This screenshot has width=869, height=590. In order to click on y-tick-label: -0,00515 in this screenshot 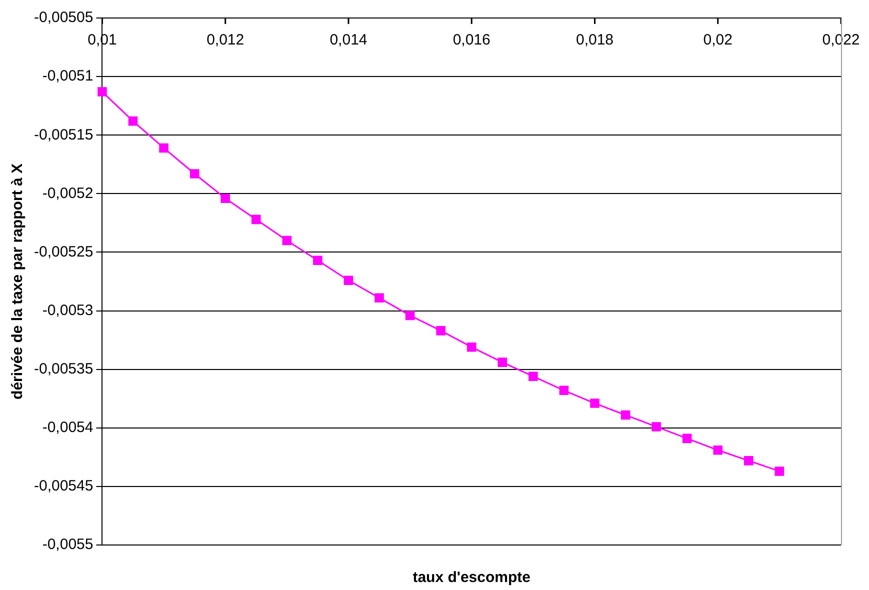, I will do `click(64, 135)`.